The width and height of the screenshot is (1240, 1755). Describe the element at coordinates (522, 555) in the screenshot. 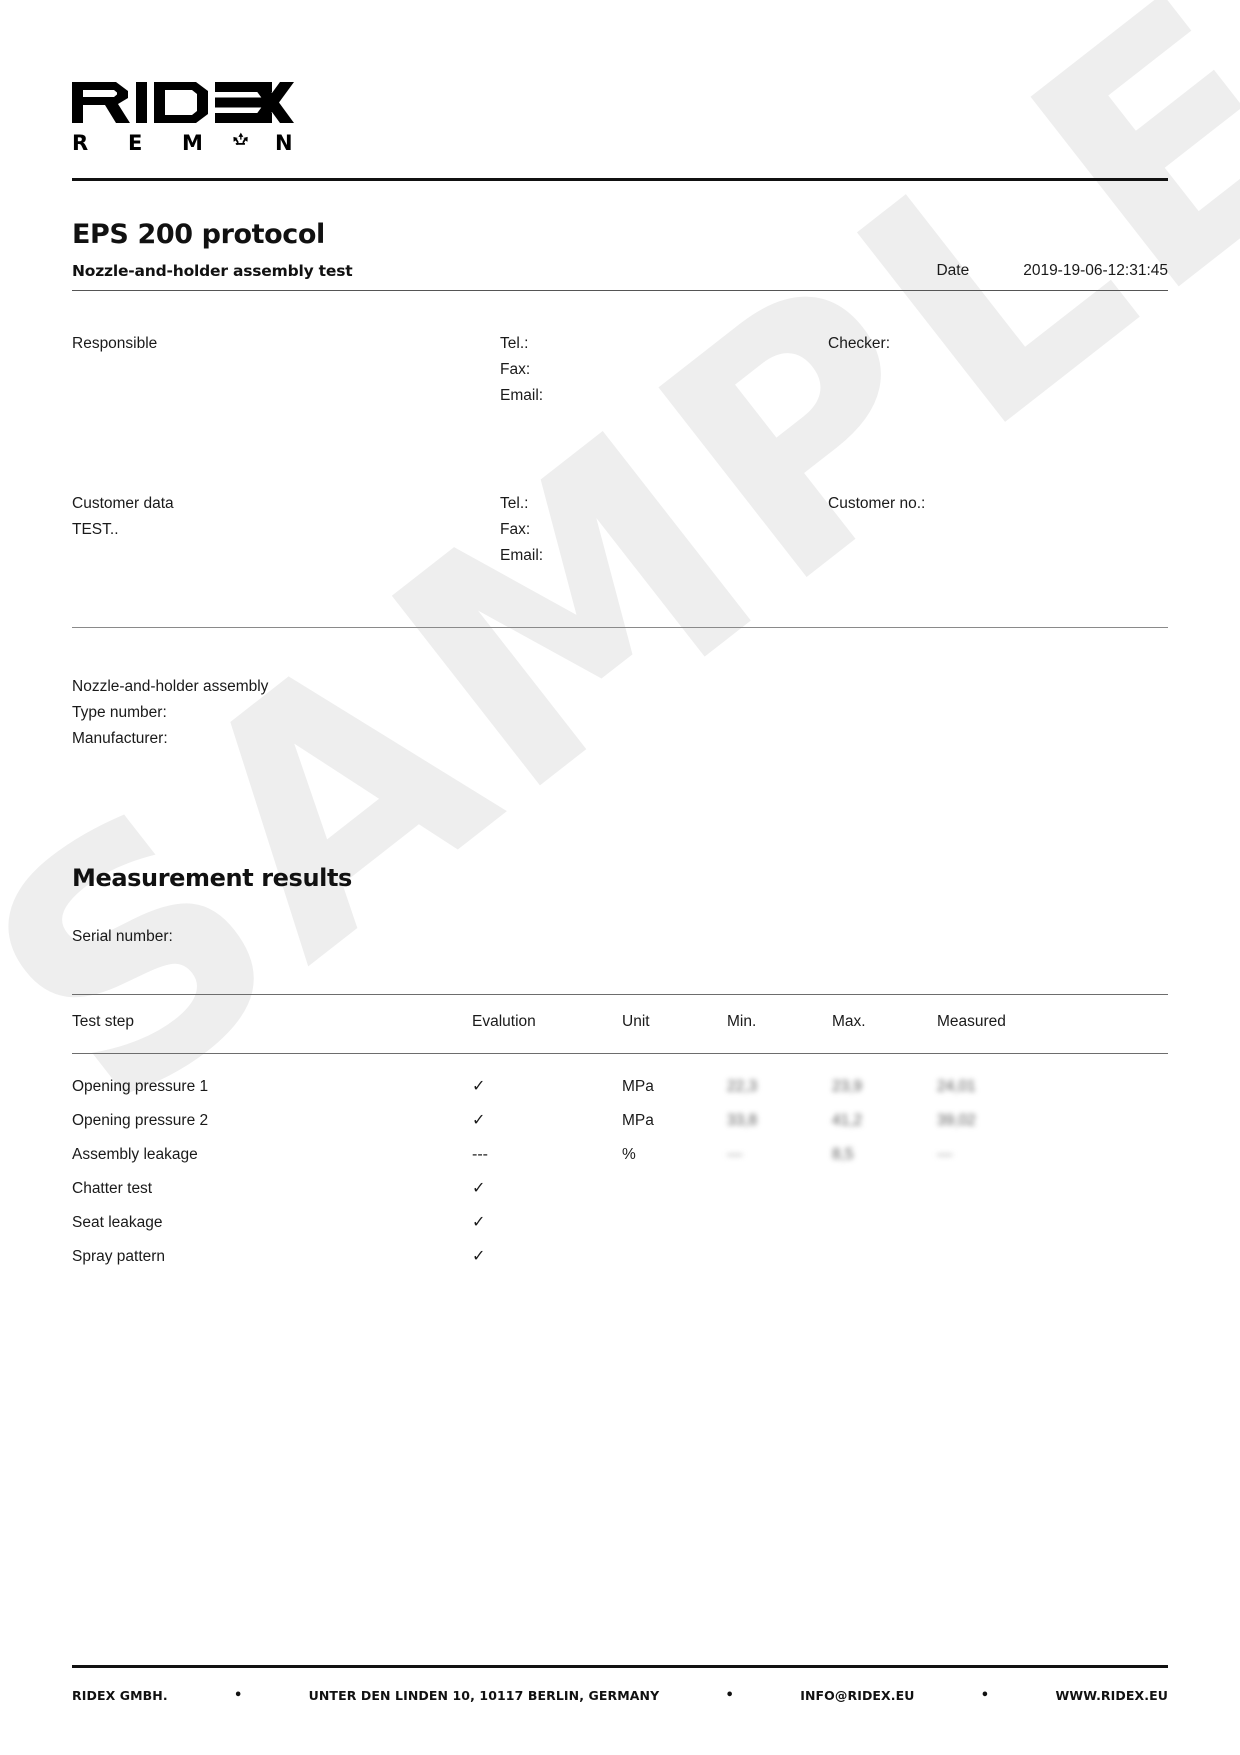

I see `customer-email-label: Email:` at that location.